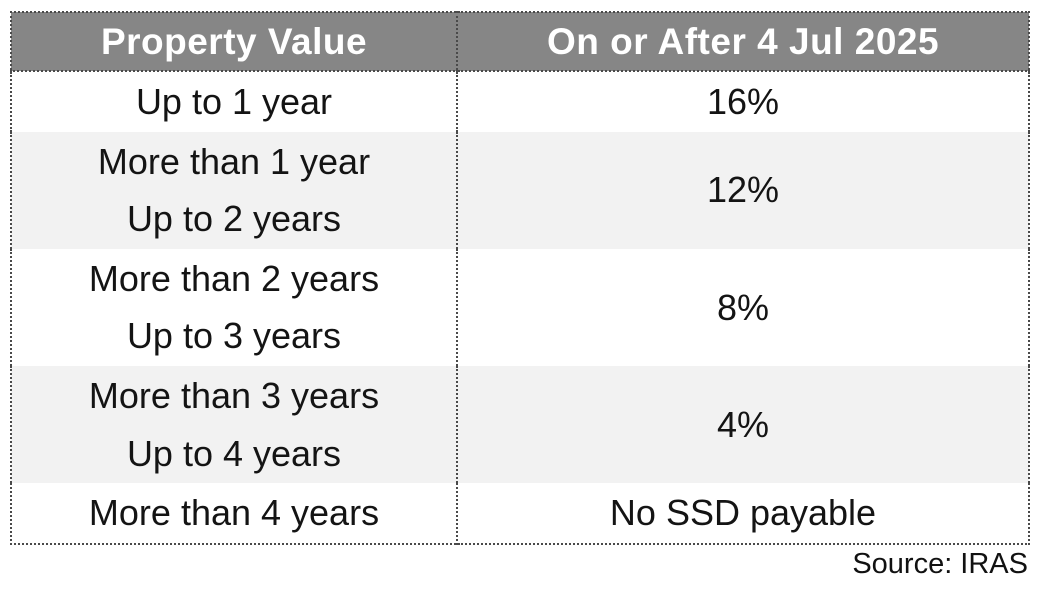 This screenshot has width=1038, height=590. Describe the element at coordinates (234, 307) in the screenshot. I see `holding-period-cell: More than 2 years Up to 3 years` at that location.